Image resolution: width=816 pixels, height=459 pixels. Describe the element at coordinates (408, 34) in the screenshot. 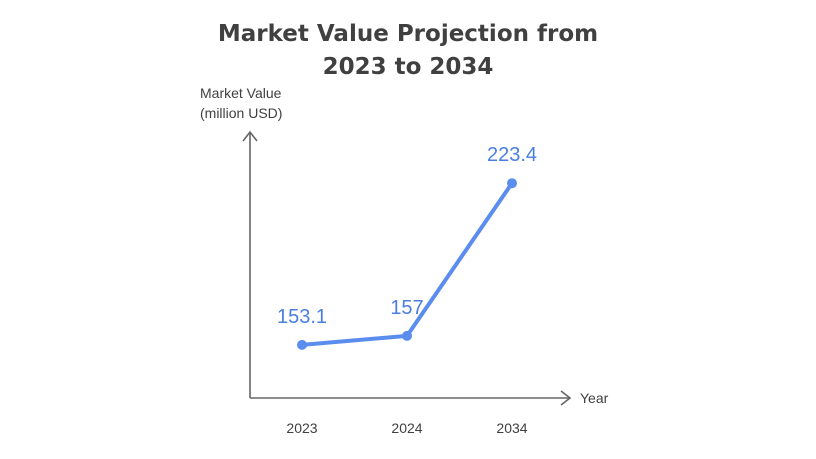

I see `chart-title-line-1: Market Value Projection from` at that location.